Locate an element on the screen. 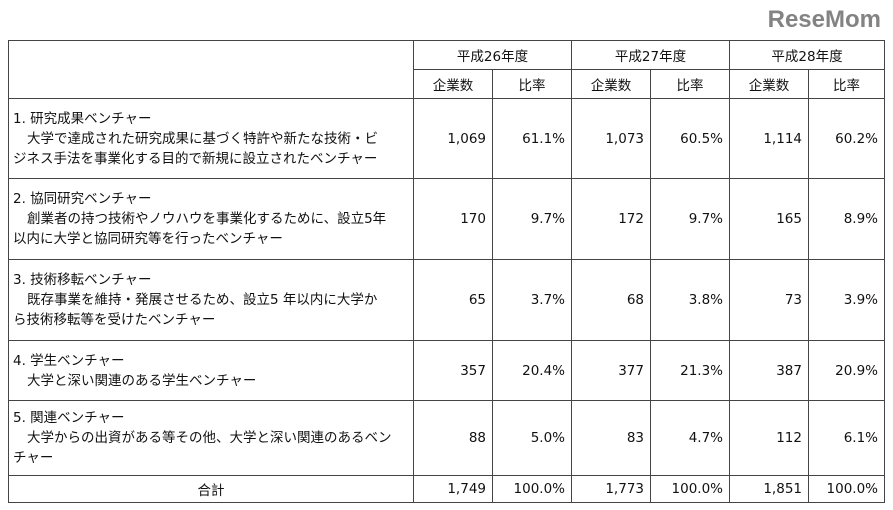 The height and width of the screenshot is (510, 893). count-cell: 1,114 is located at coordinates (769, 138).